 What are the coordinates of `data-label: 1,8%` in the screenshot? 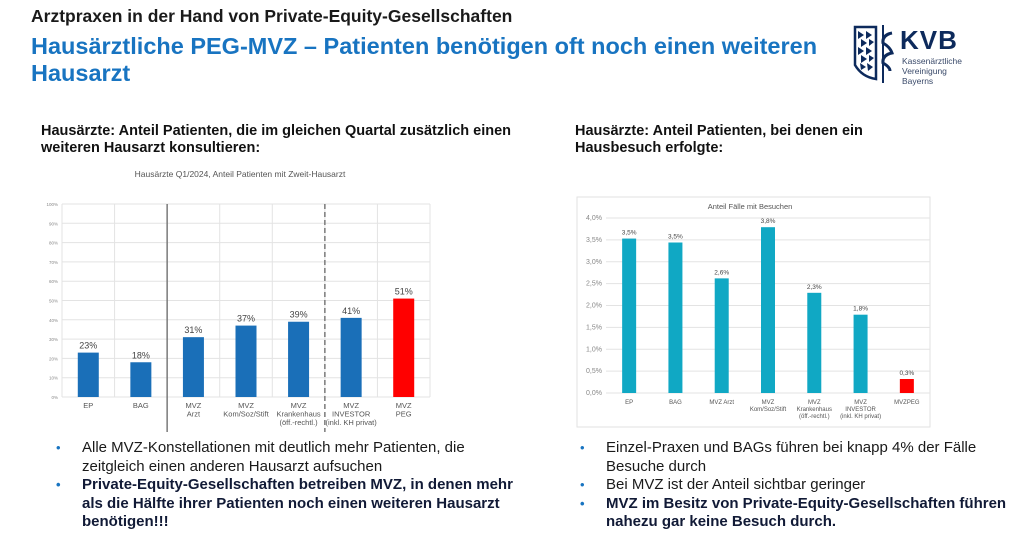 It's located at (860, 309).